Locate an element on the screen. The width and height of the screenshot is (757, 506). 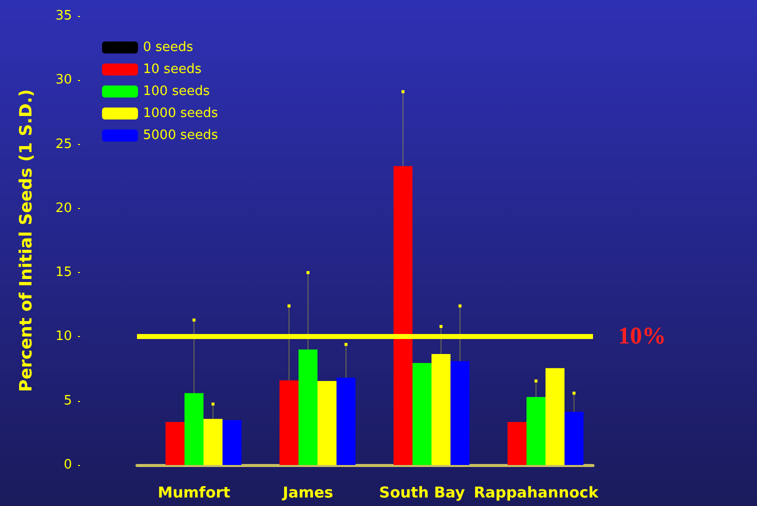
y-tick-label: 35 is located at coordinates (63, 16).